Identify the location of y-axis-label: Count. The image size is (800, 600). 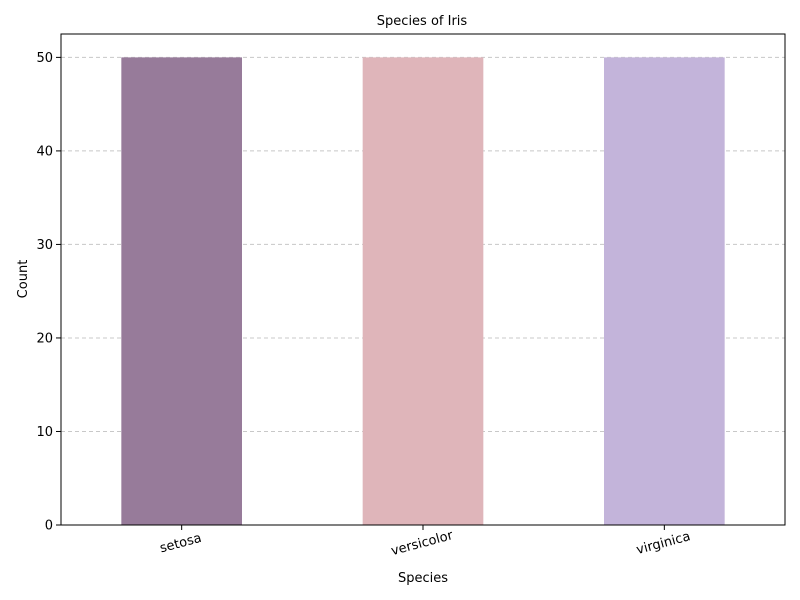
(23, 279).